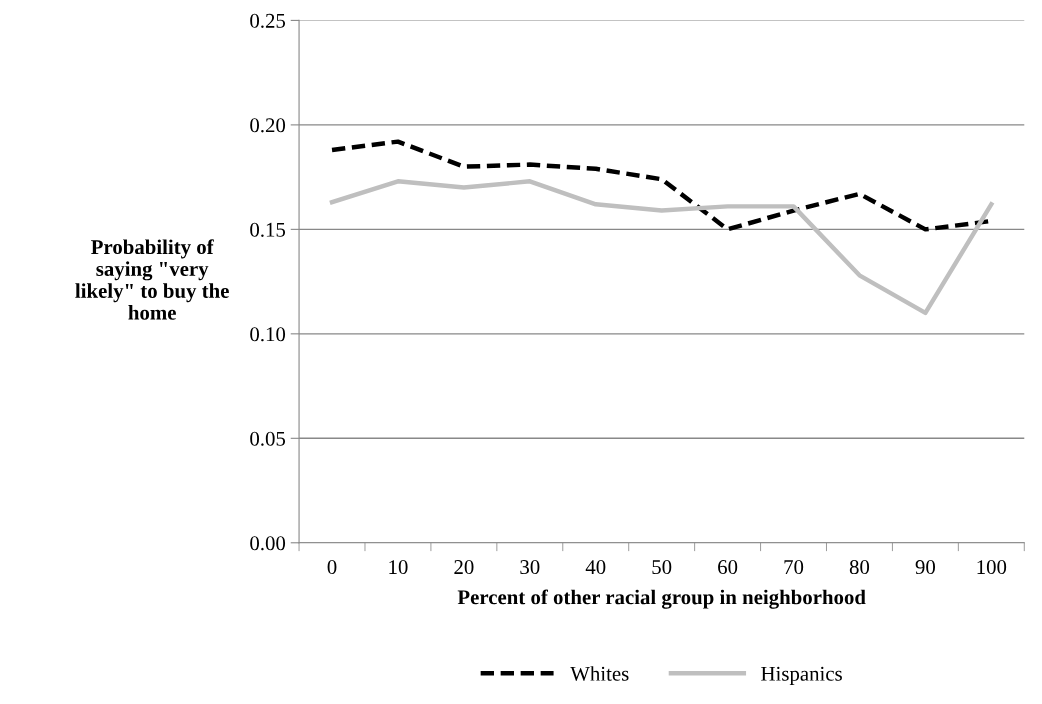 The height and width of the screenshot is (704, 1042). I want to click on x-tick-label: 0, so click(332, 567).